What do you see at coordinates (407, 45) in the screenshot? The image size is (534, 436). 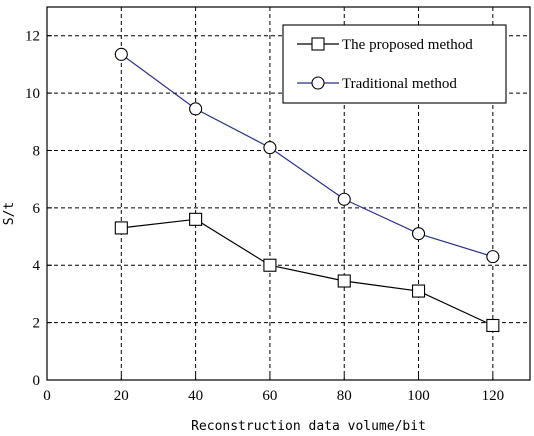 I see `legend-label: The proposed method` at bounding box center [407, 45].